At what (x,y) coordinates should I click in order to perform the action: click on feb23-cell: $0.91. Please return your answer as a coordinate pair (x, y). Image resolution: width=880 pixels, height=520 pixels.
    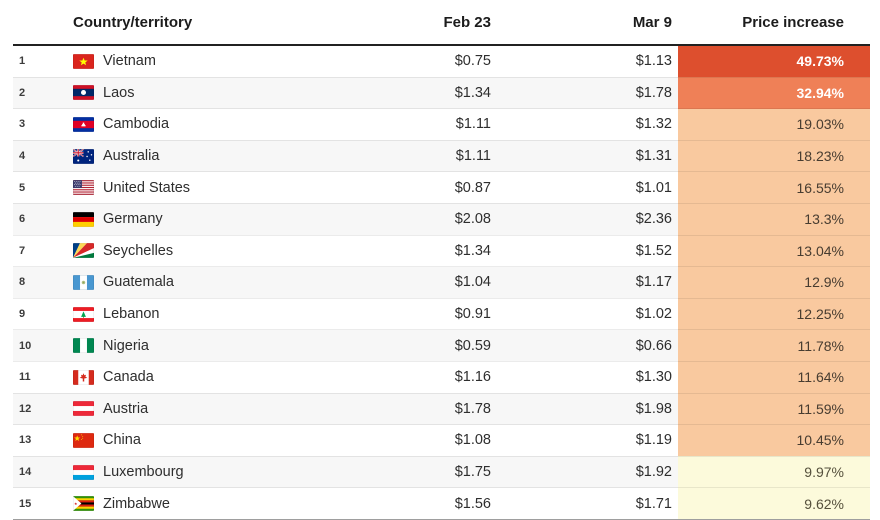
    Looking at the image, I should click on (445, 313).